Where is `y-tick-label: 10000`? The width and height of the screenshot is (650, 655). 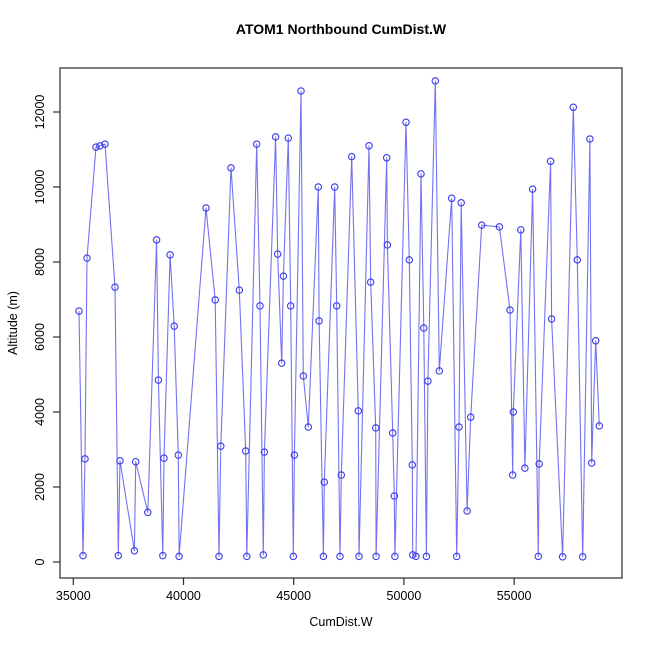 y-tick-label: 10000 is located at coordinates (40, 187).